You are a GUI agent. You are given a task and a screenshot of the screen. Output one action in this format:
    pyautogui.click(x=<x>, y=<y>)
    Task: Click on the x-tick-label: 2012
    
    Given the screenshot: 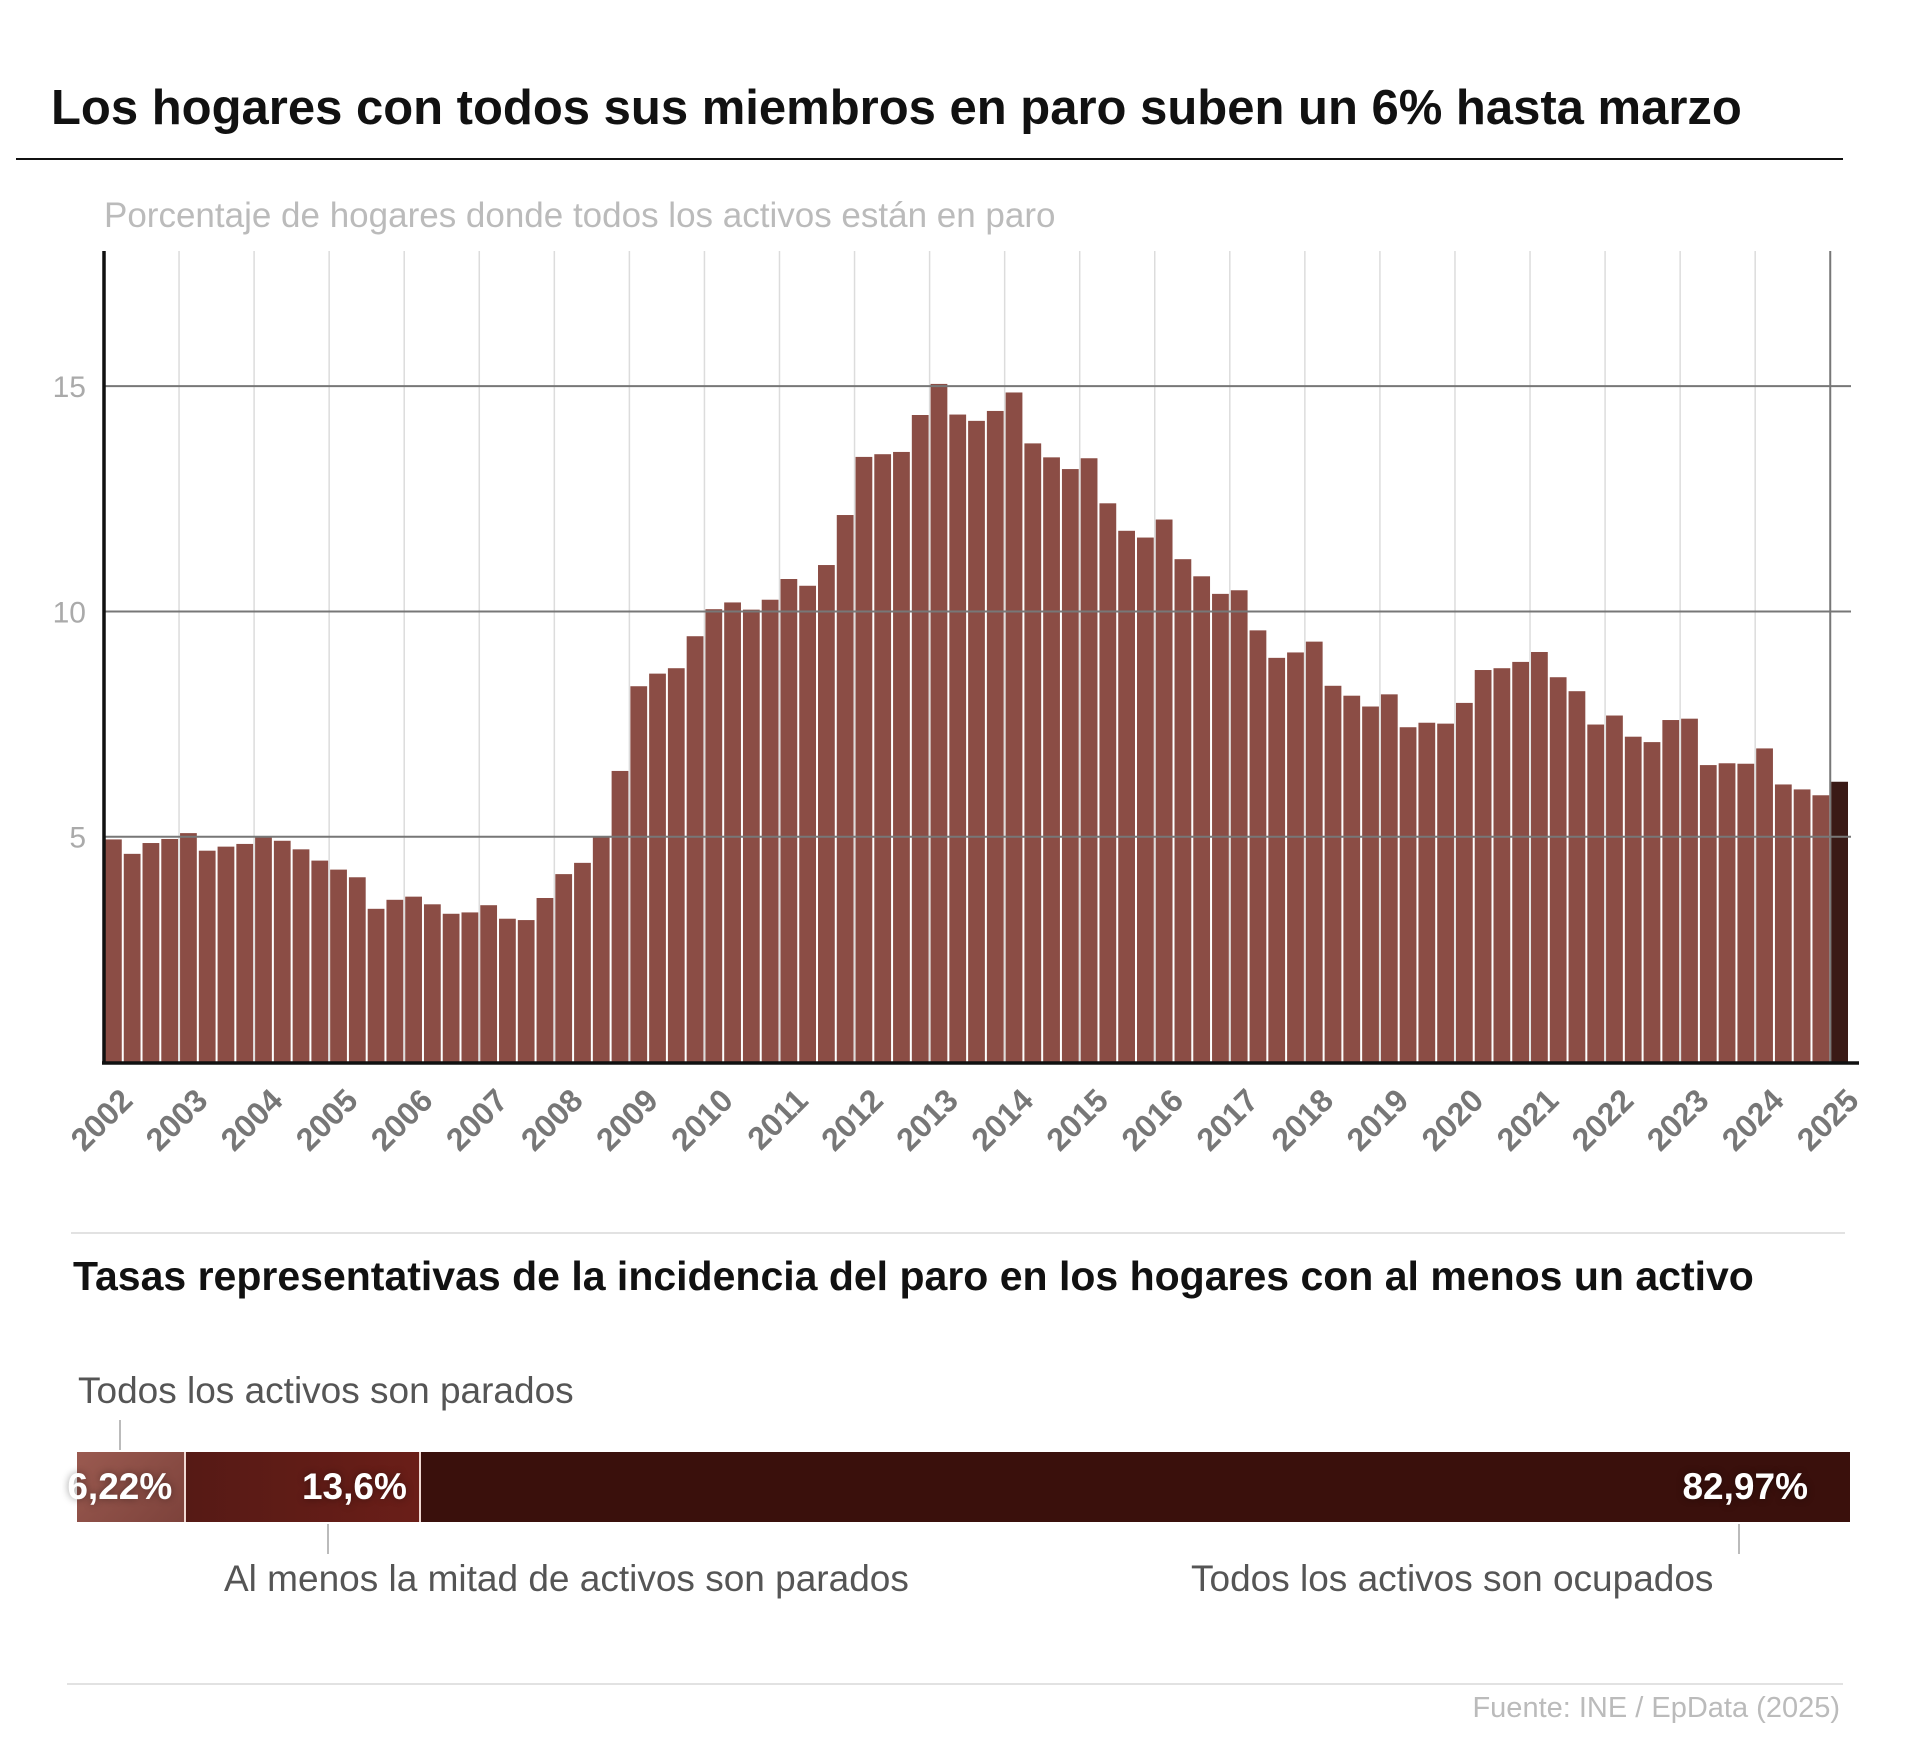 What is the action you would take?
    pyautogui.click(x=852, y=1120)
    